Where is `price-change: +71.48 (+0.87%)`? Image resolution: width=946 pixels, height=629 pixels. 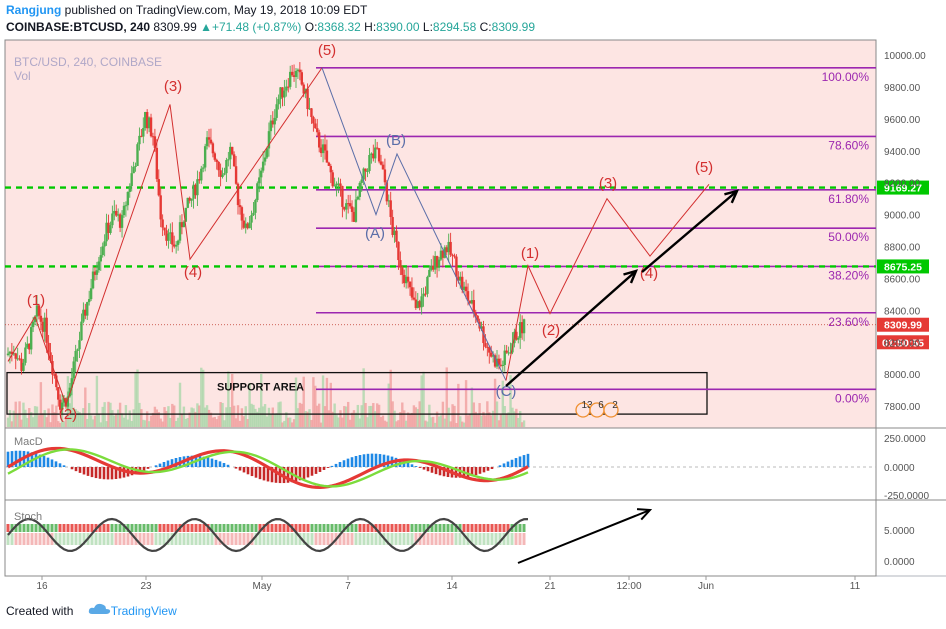
price-change: +71.48 (+0.87%) is located at coordinates (257, 27).